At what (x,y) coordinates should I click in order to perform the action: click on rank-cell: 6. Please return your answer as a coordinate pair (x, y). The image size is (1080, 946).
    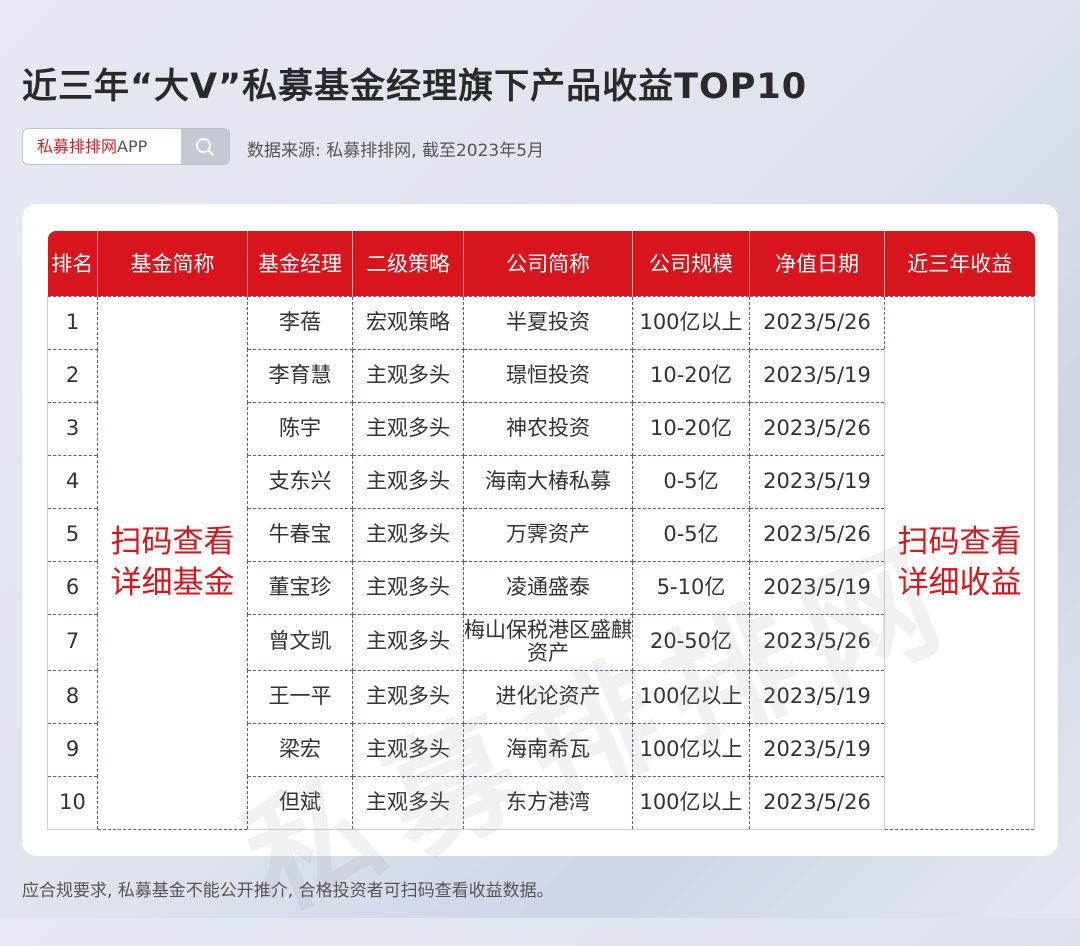
    Looking at the image, I should click on (72, 587).